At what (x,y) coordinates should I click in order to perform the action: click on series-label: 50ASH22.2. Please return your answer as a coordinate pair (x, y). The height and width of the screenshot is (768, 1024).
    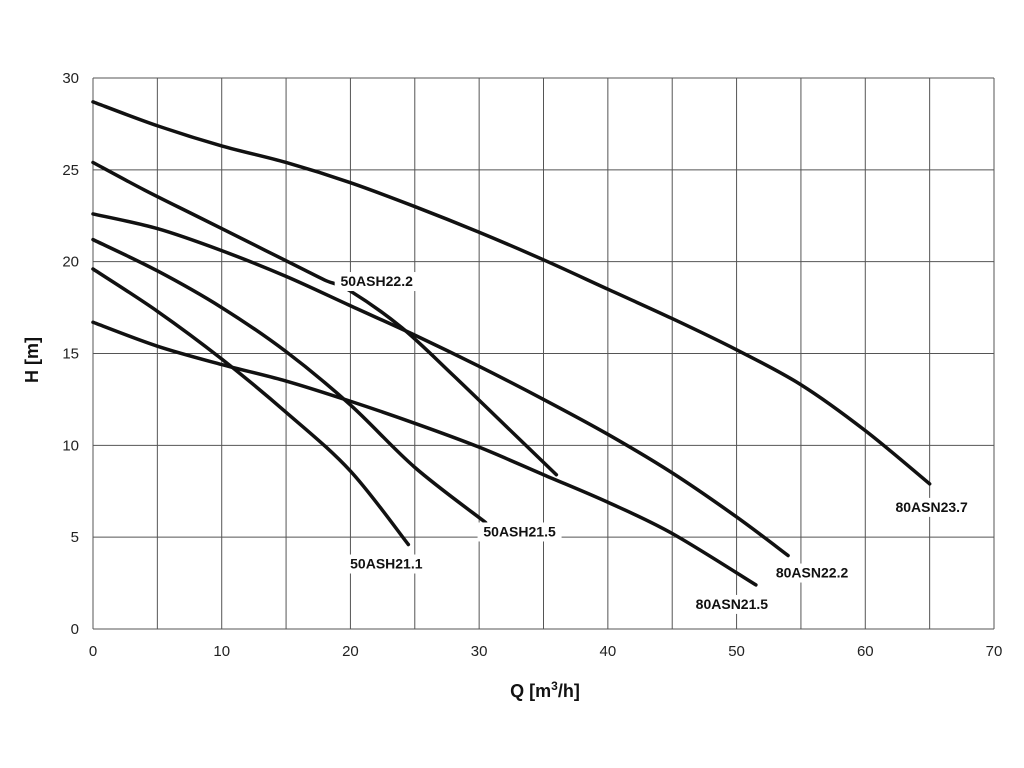
    Looking at the image, I should click on (376, 281).